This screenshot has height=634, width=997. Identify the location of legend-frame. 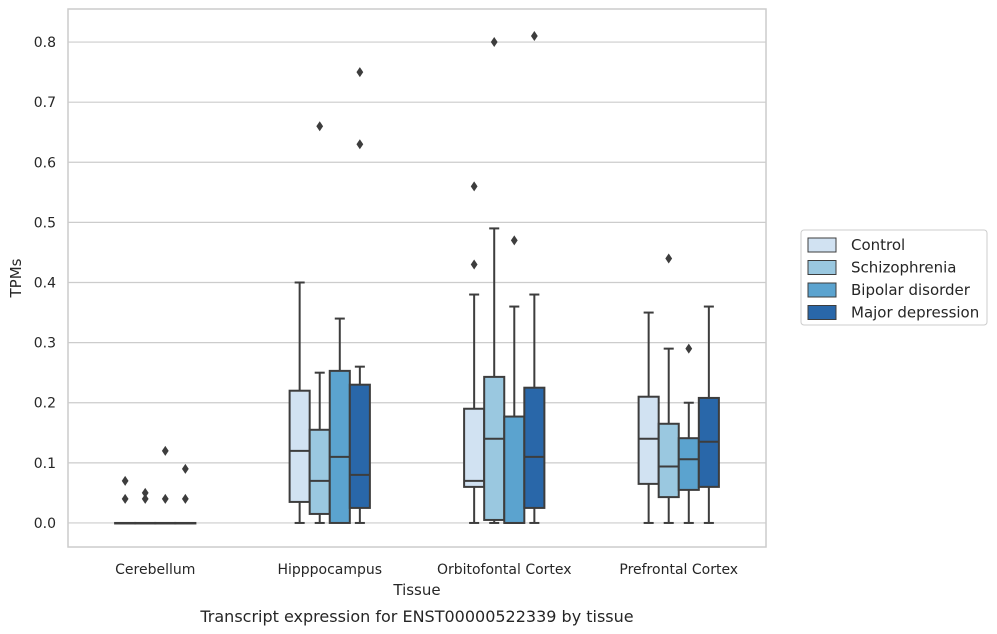
(894, 277).